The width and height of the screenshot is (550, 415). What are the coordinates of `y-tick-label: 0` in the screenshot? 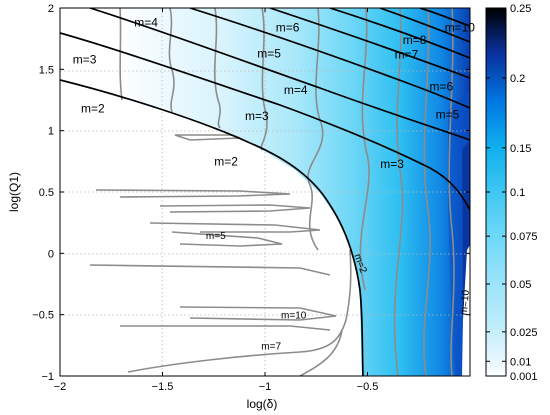 It's located at (51, 254).